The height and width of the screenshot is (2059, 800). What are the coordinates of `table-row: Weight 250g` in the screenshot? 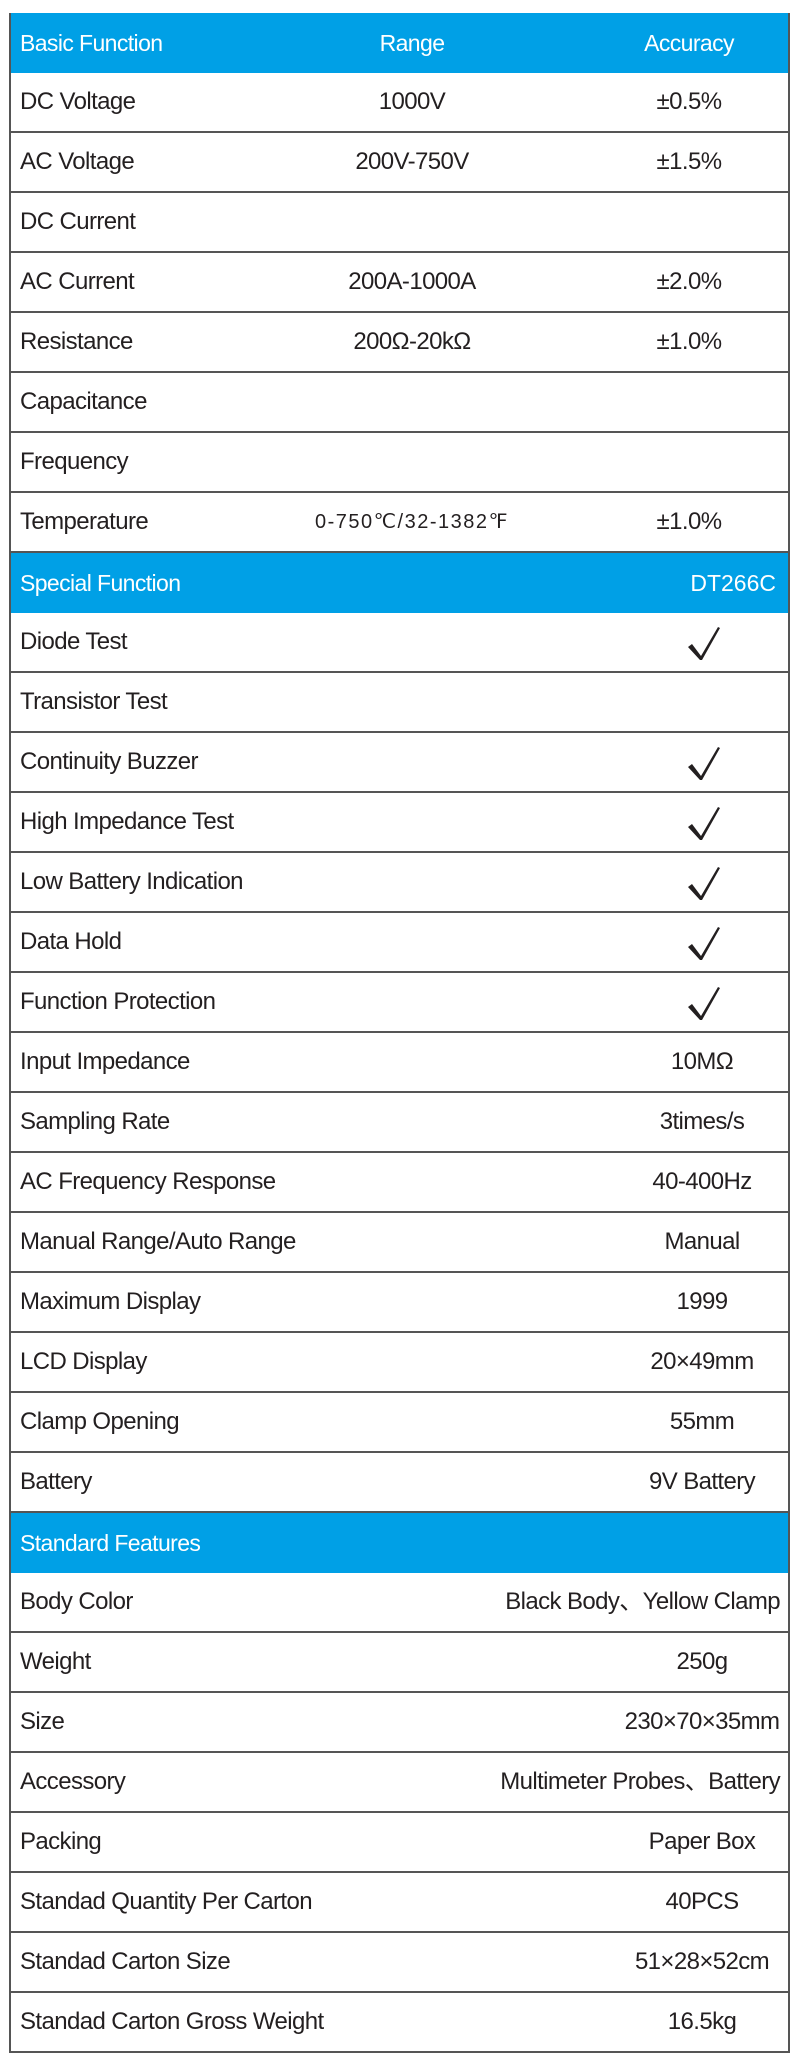 It's located at (399, 1663).